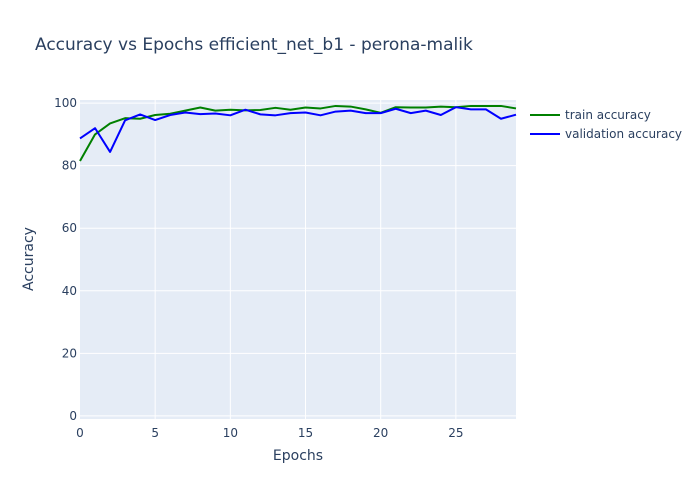  What do you see at coordinates (623, 134) in the screenshot?
I see `legend-label: validation accuracy` at bounding box center [623, 134].